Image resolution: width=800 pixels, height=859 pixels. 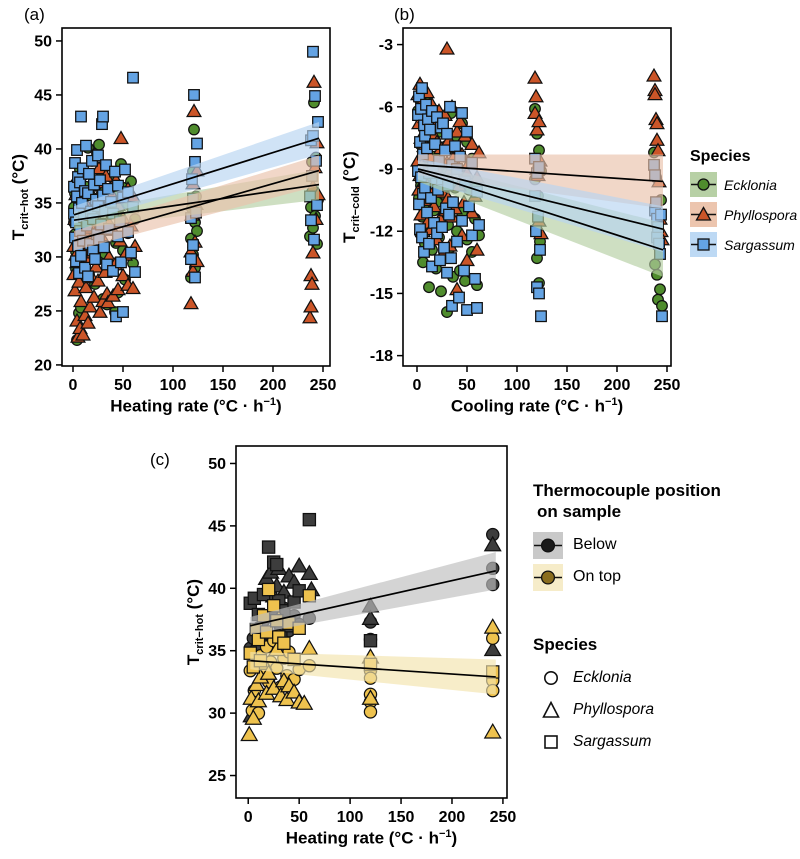 What do you see at coordinates (527, 406) in the screenshot?
I see `axis-title-text: Cooling rate (°C · h` at bounding box center [527, 406].